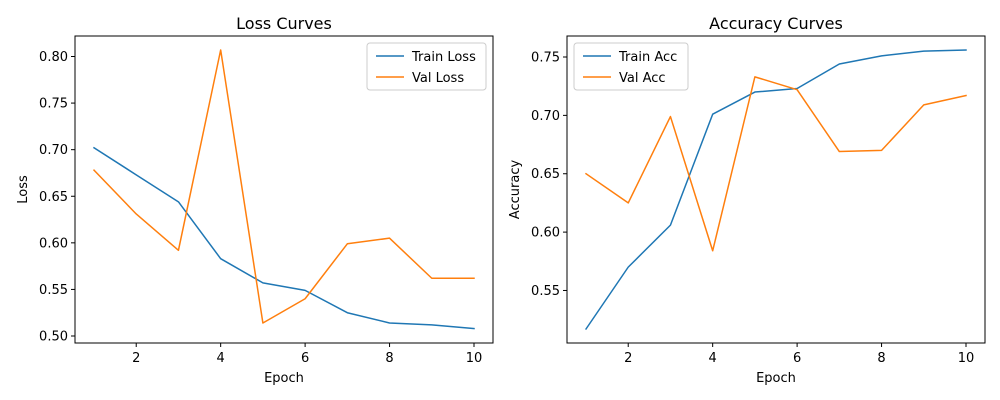 Image resolution: width=1000 pixels, height=400 pixels. Describe the element at coordinates (515, 190) in the screenshot. I see `y-axis-label: Accuracy` at that location.